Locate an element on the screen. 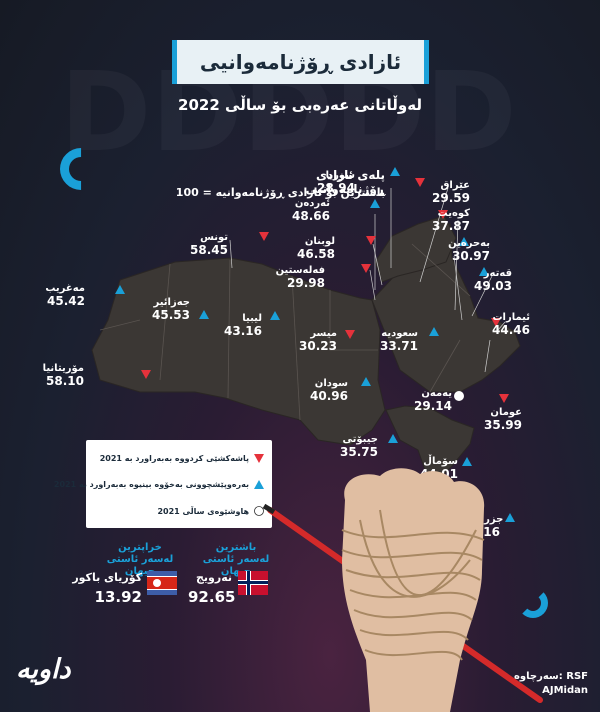 Image resolution: width=600 pixels, height=712 pixels. country-name: سعودیە is located at coordinates (399, 333).